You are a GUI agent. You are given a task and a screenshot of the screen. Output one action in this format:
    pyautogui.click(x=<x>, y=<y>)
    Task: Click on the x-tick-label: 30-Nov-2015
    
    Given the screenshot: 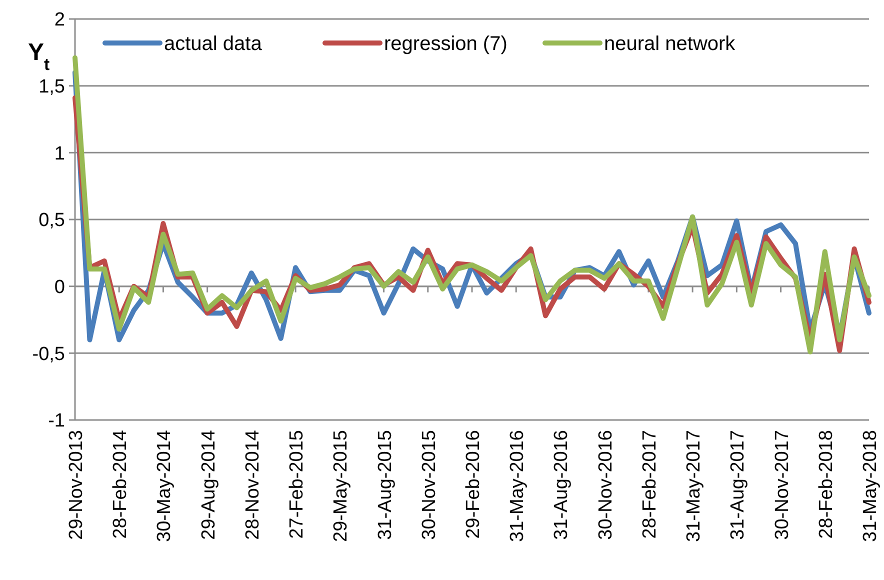 What is the action you would take?
    pyautogui.click(x=429, y=485)
    